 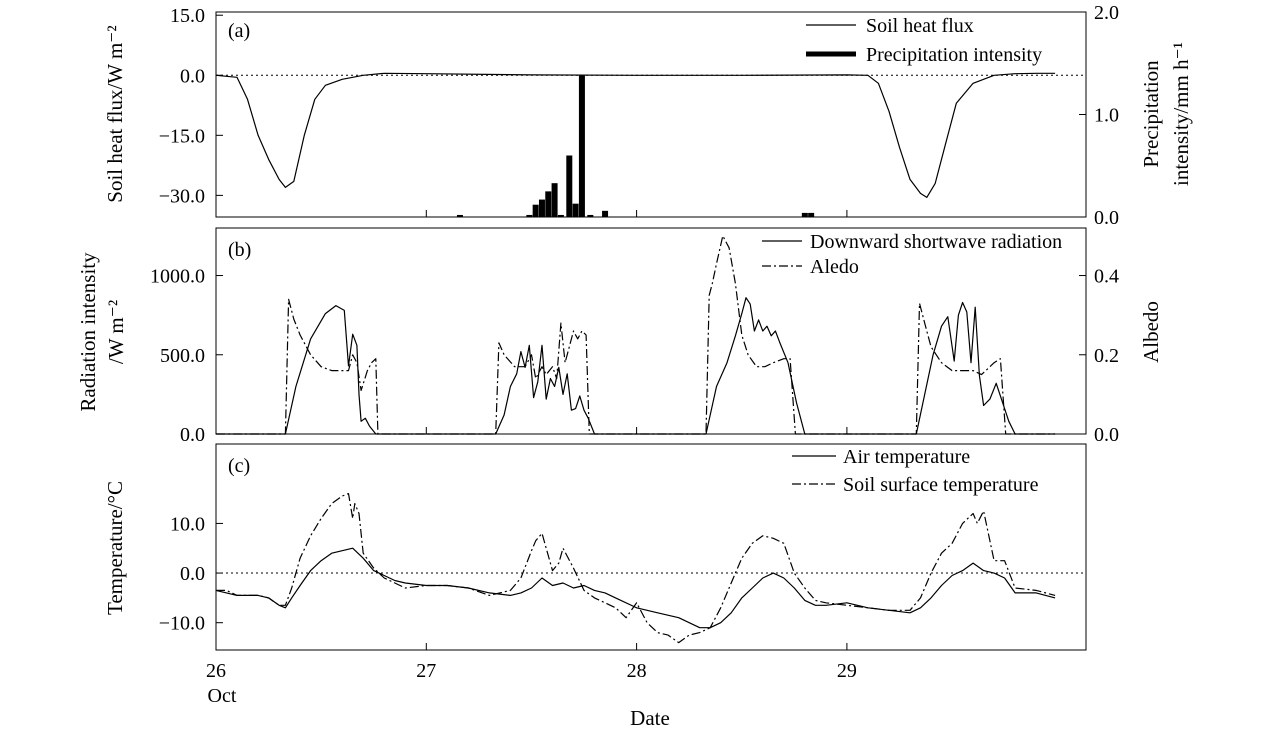 What do you see at coordinates (1106, 13) in the screenshot?
I see `y2-tick-label: 2.0` at bounding box center [1106, 13].